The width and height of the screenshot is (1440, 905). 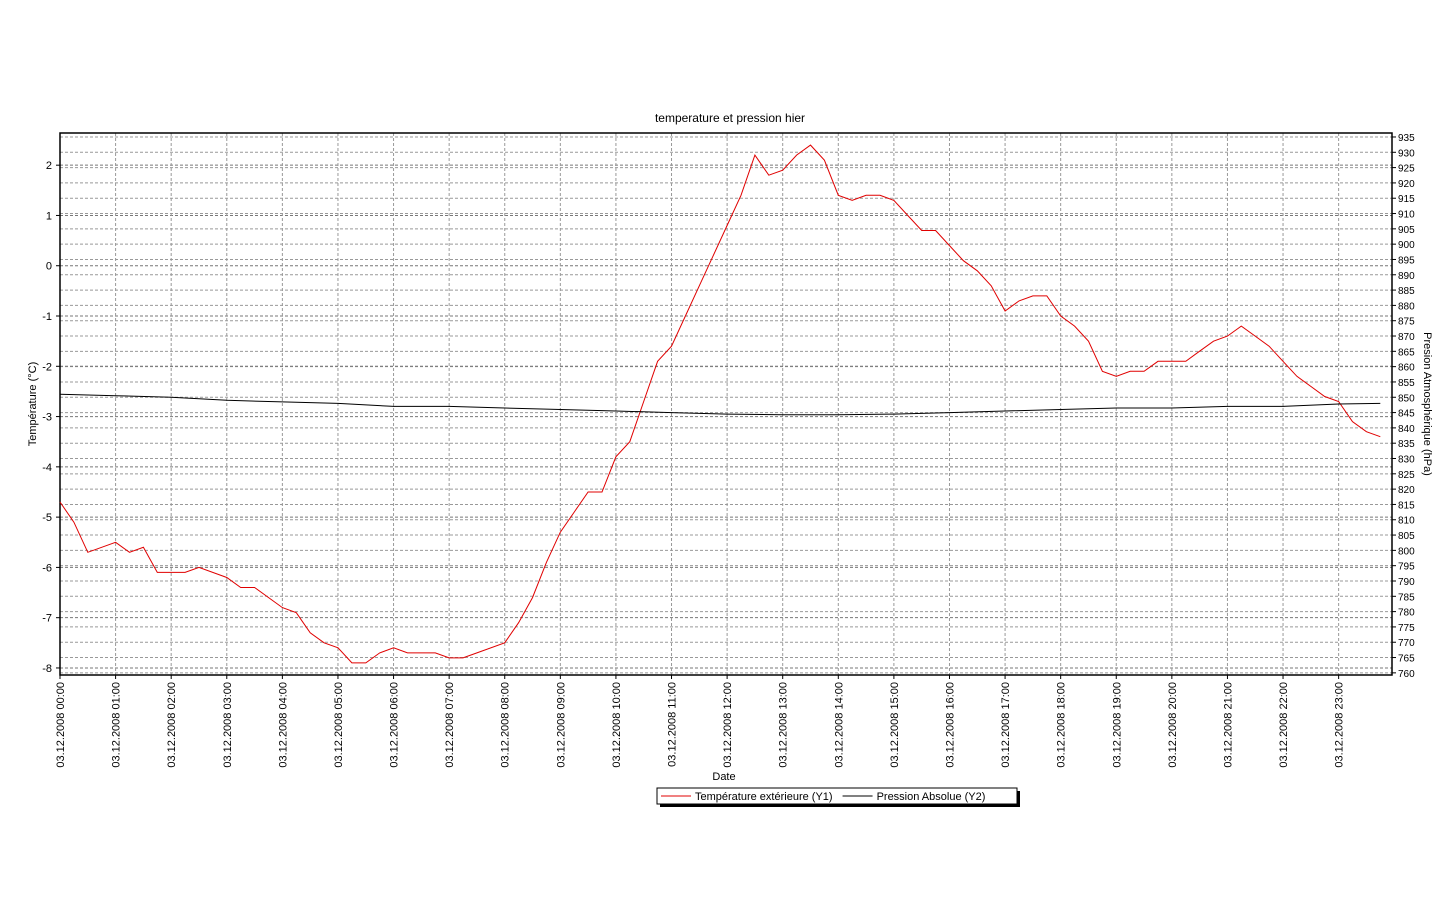 I want to click on y2-tick-label: 785, so click(x=1406, y=597).